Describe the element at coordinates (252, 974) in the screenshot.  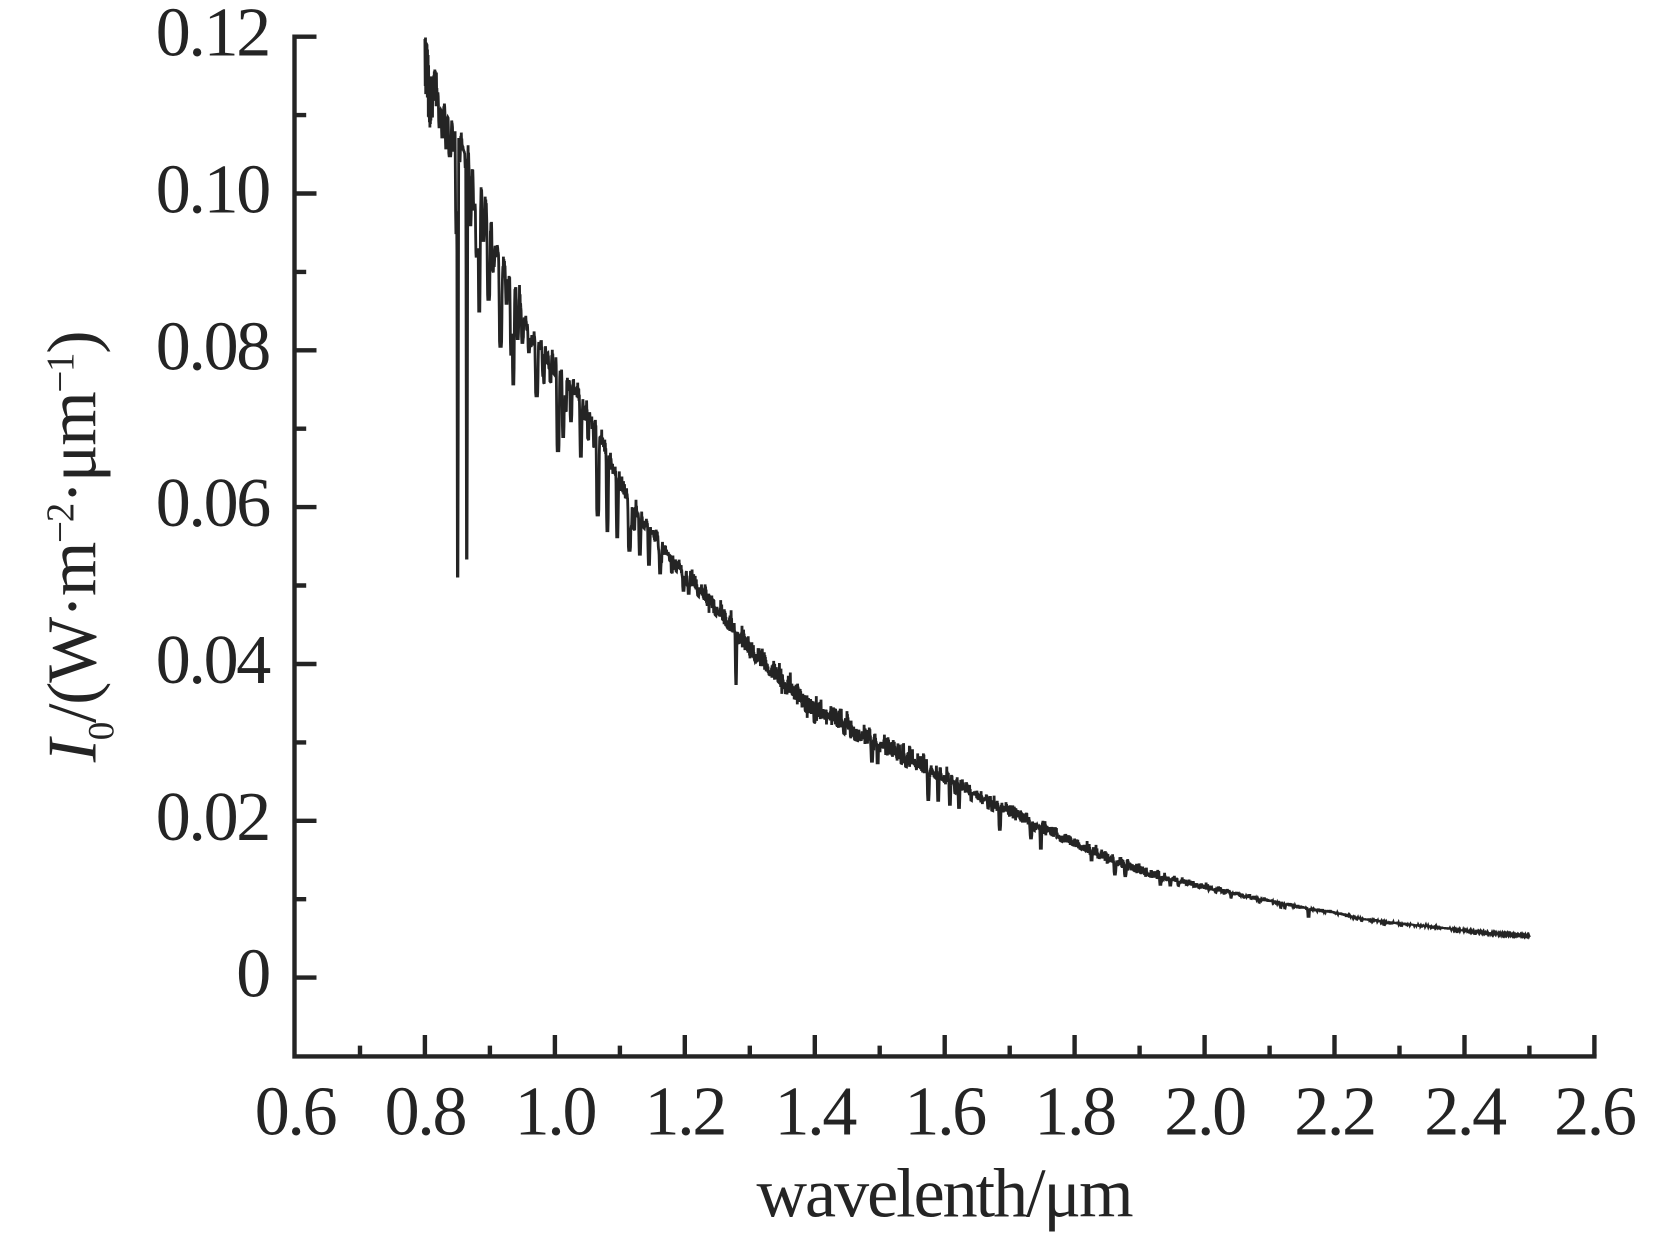
I see `svg-text: 0` at that location.